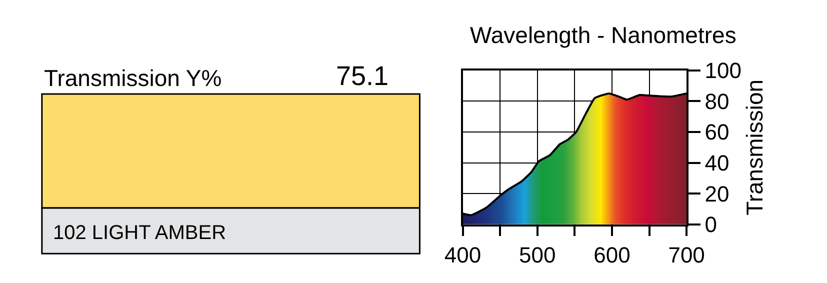 The width and height of the screenshot is (827, 283). I want to click on y-tick-label: 100, so click(723, 71).